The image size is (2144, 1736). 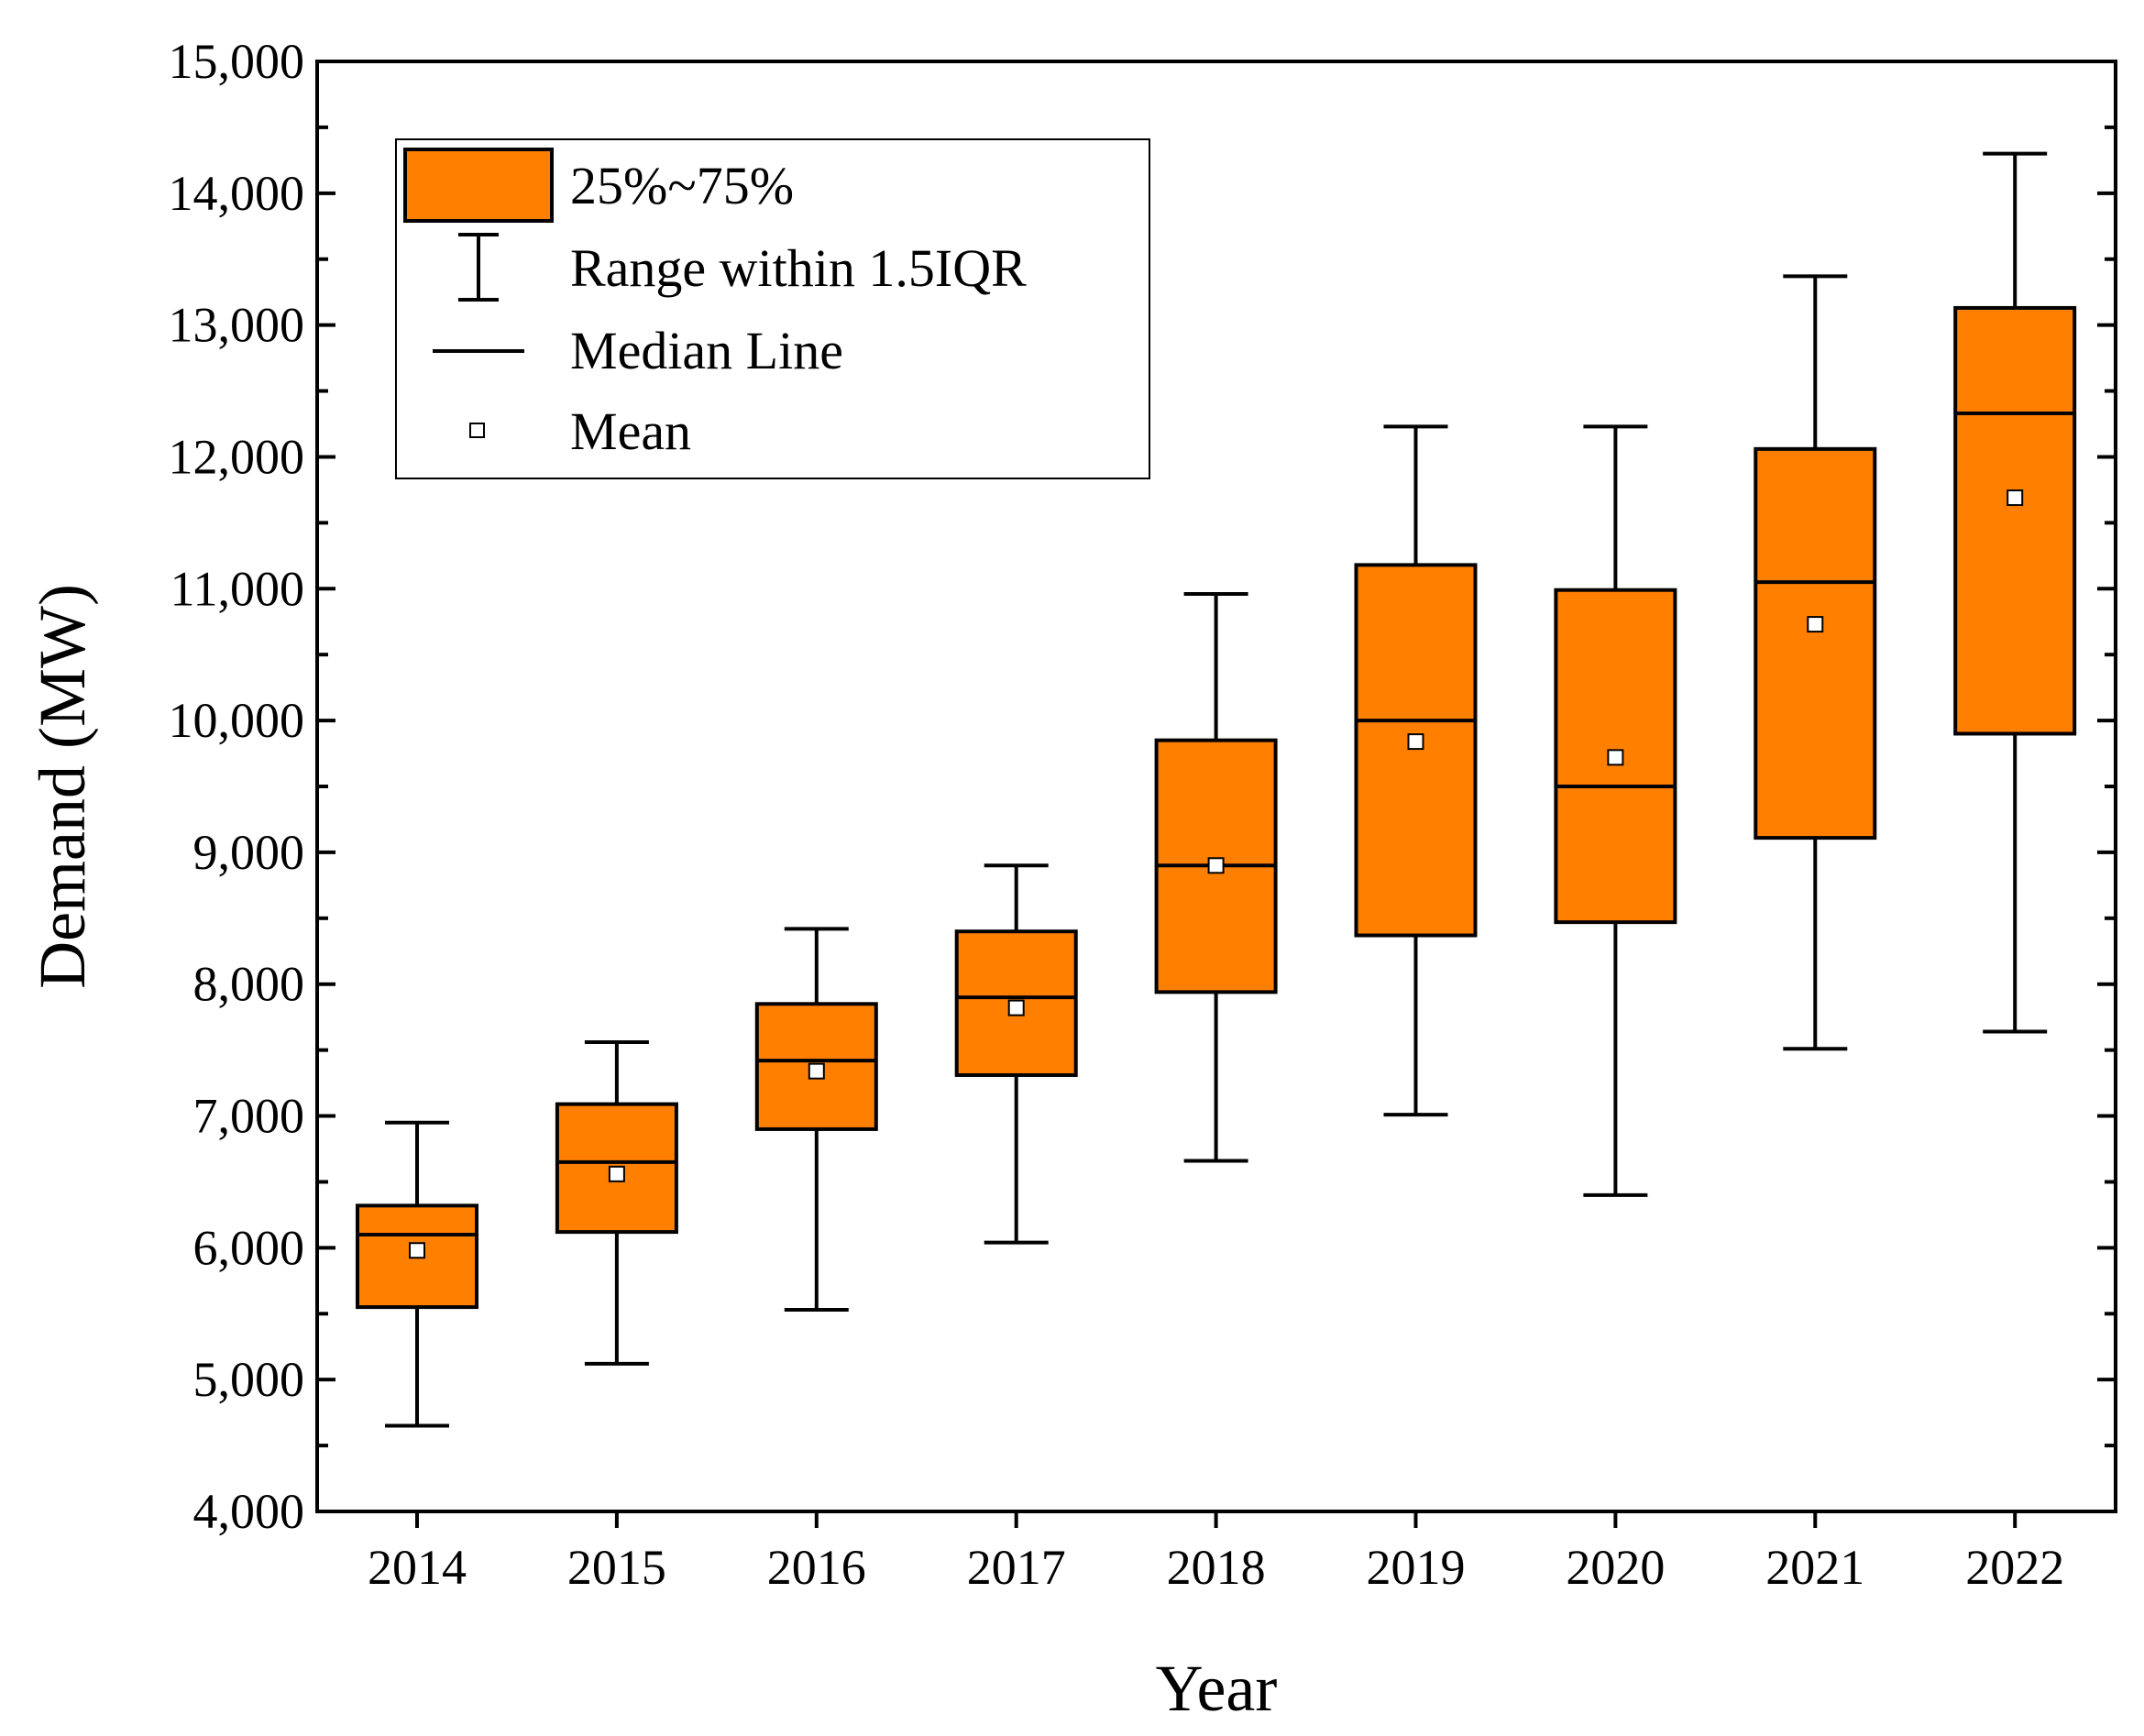 I want to click on box-2018, so click(x=1216, y=878).